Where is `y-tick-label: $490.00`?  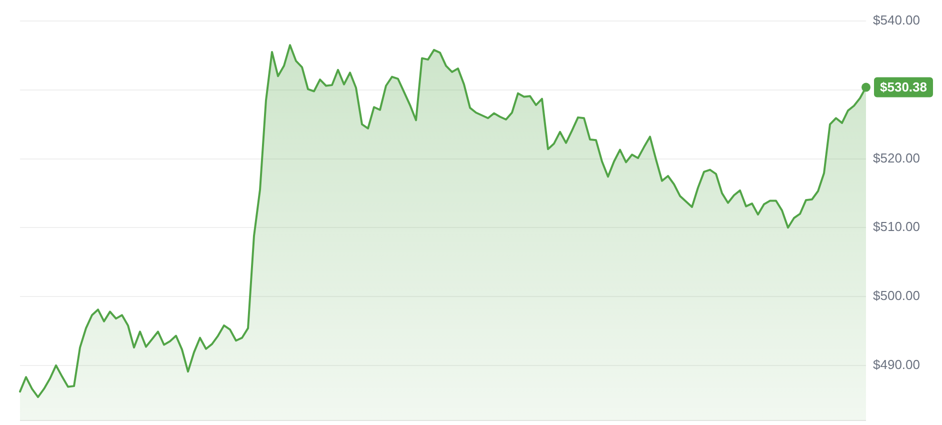 y-tick-label: $490.00 is located at coordinates (896, 364).